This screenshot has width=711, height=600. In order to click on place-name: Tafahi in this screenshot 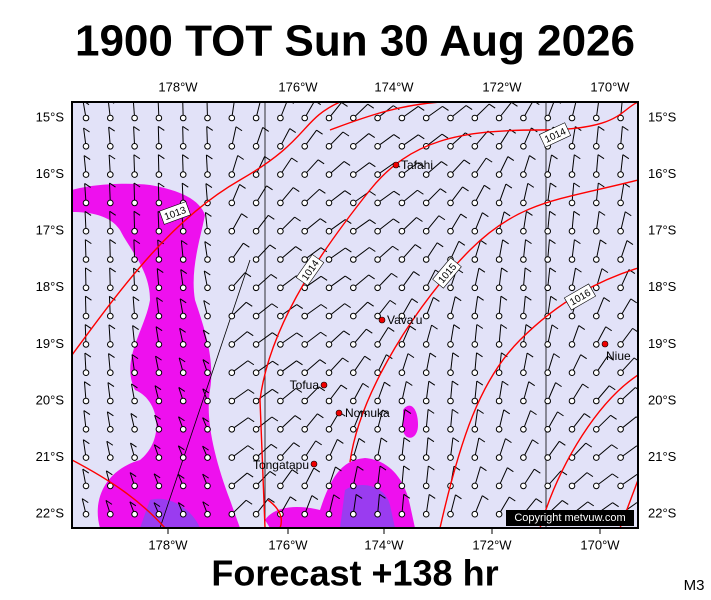, I will do `click(417, 165)`.